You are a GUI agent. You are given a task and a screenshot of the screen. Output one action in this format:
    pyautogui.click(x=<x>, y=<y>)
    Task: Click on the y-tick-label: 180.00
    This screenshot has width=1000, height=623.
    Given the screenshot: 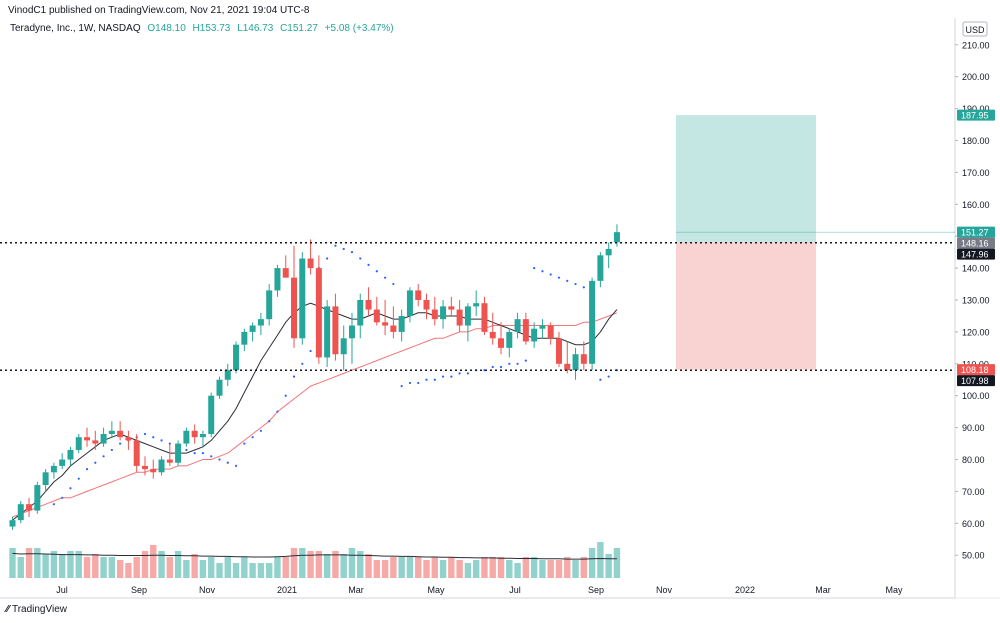 What is the action you would take?
    pyautogui.click(x=976, y=141)
    